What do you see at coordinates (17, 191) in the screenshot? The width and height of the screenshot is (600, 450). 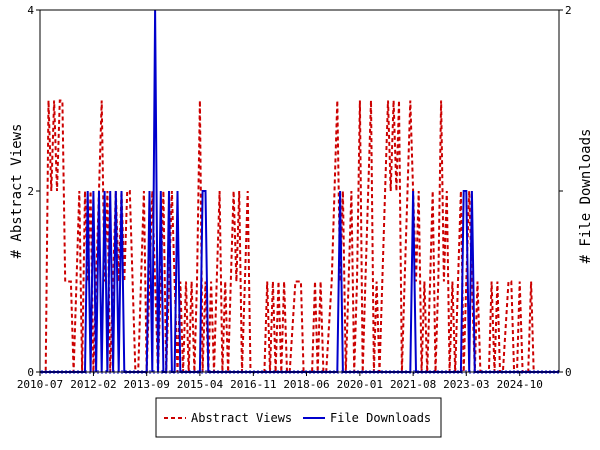 I see `y-left-axis-title: # Abstract Views` at bounding box center [17, 191].